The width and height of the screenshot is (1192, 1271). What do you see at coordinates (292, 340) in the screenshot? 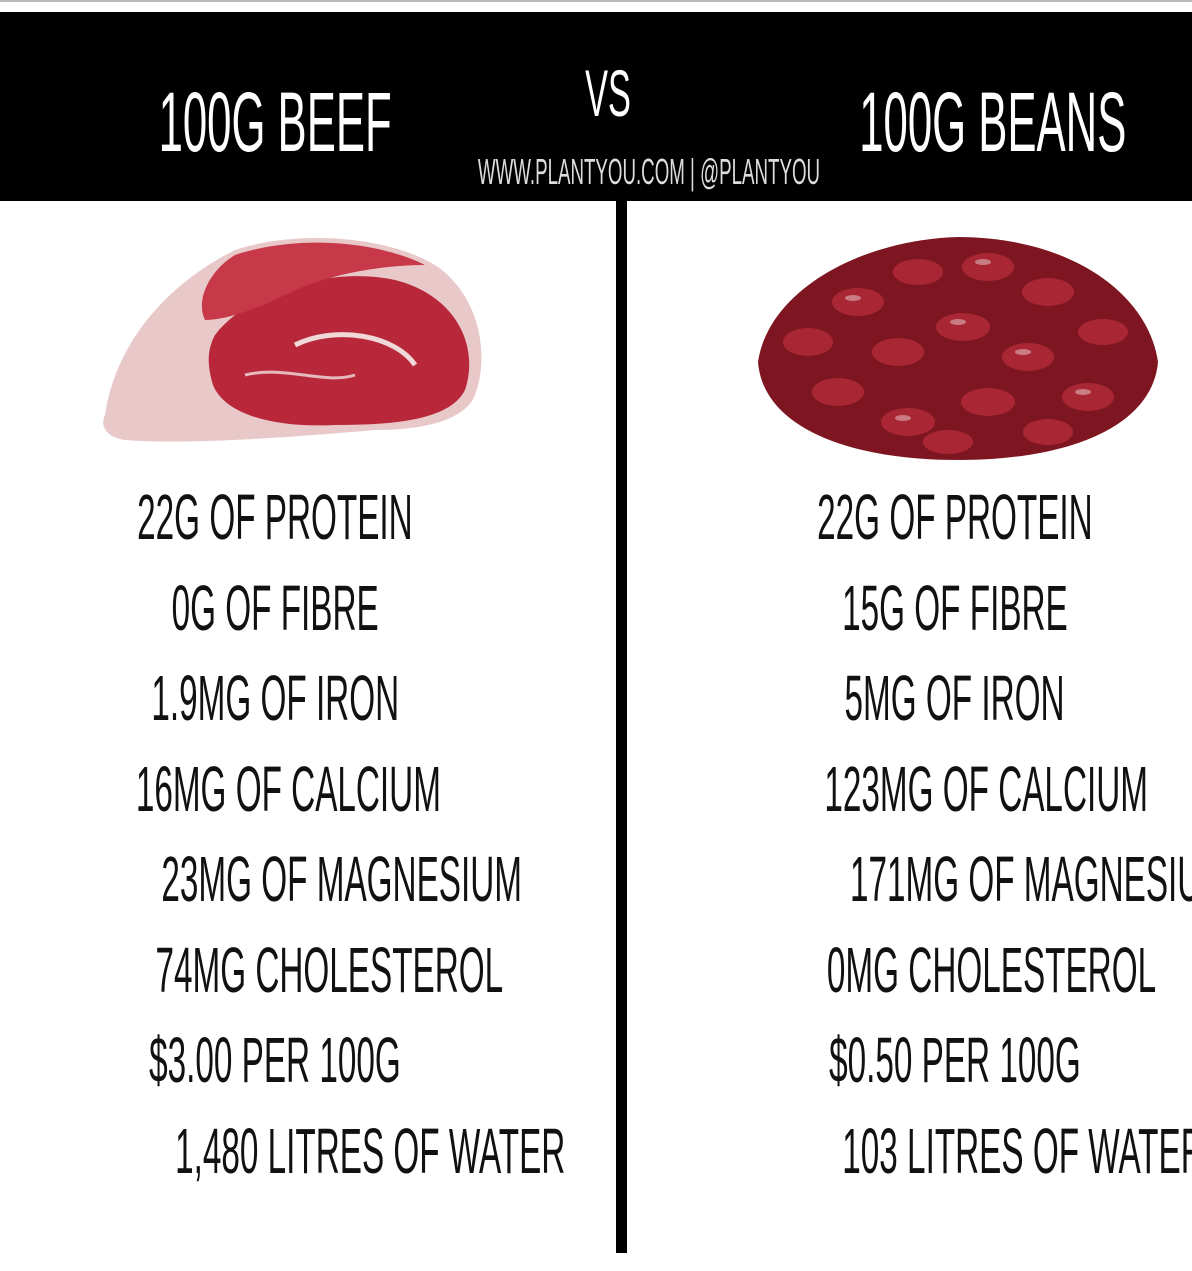
I see `beef-image` at bounding box center [292, 340].